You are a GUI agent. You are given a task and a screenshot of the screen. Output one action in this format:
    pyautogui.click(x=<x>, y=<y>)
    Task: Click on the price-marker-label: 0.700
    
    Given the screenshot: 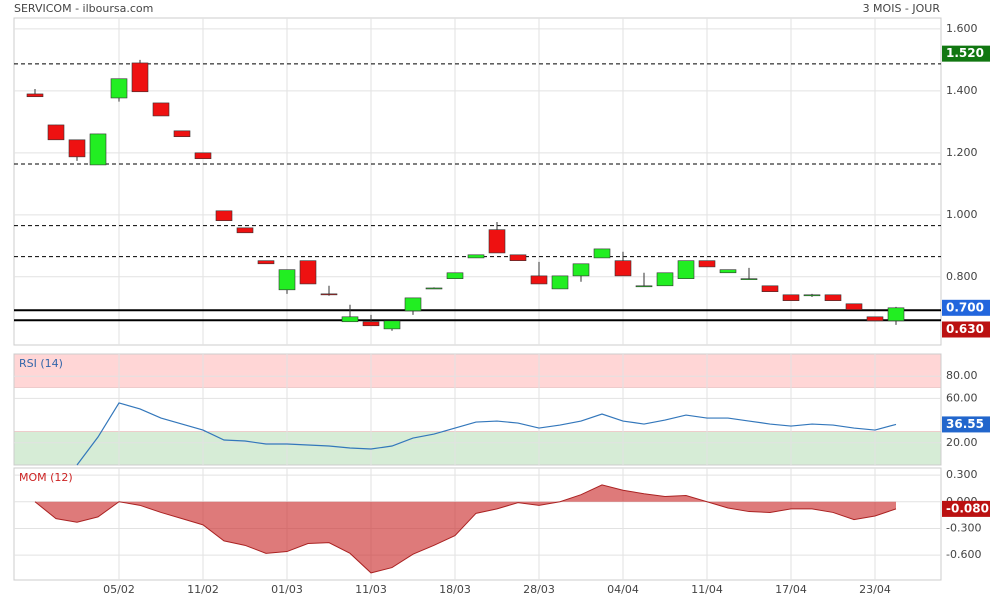 What is the action you would take?
    pyautogui.click(x=965, y=307)
    